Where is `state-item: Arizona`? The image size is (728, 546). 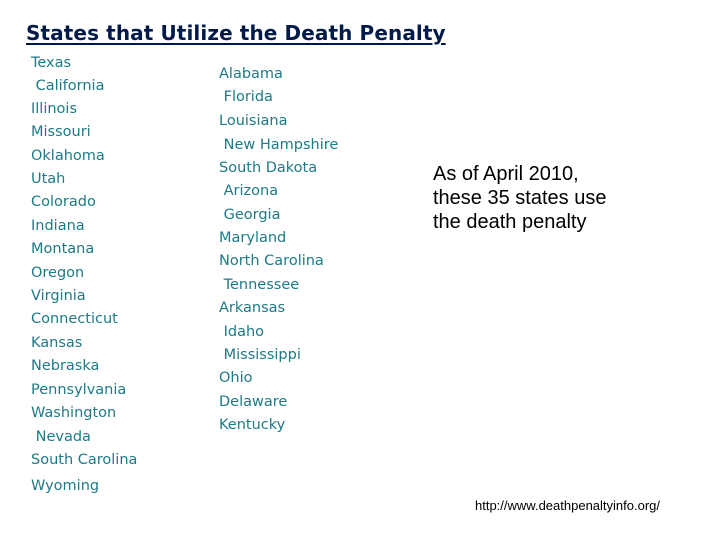 state-item: Arizona is located at coordinates (249, 191).